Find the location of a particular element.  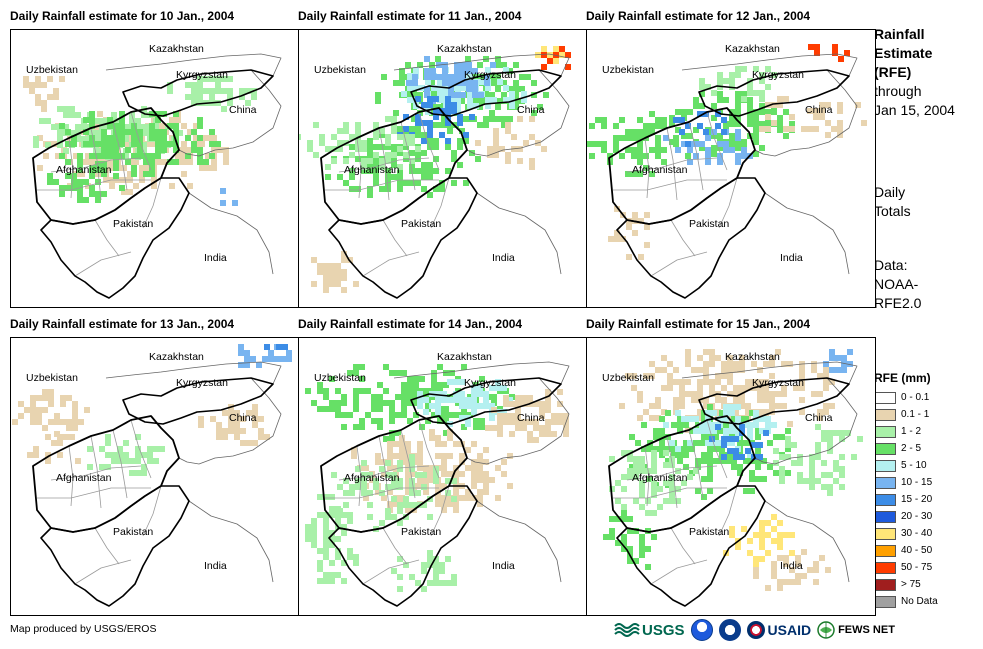

side-title-line2: Estimate is located at coordinates (903, 53).